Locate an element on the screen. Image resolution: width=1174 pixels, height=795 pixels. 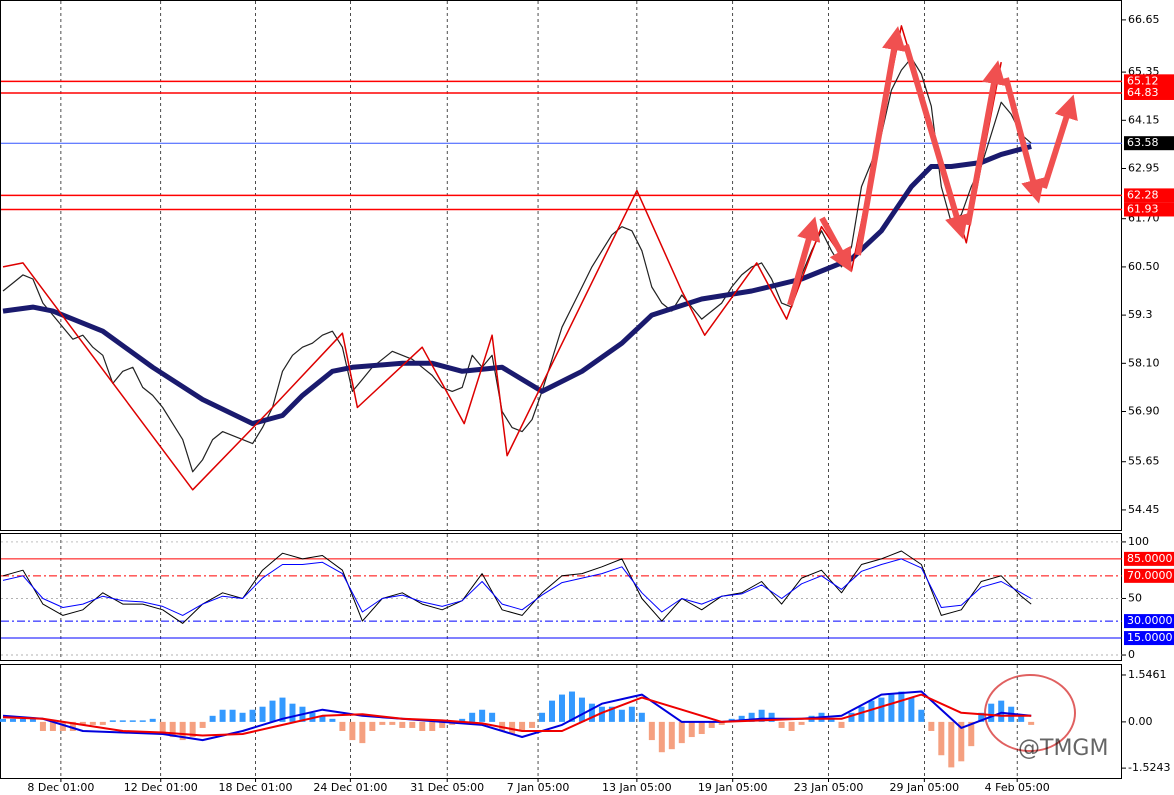
y-tick-label: 0 is located at coordinates (1131, 654).